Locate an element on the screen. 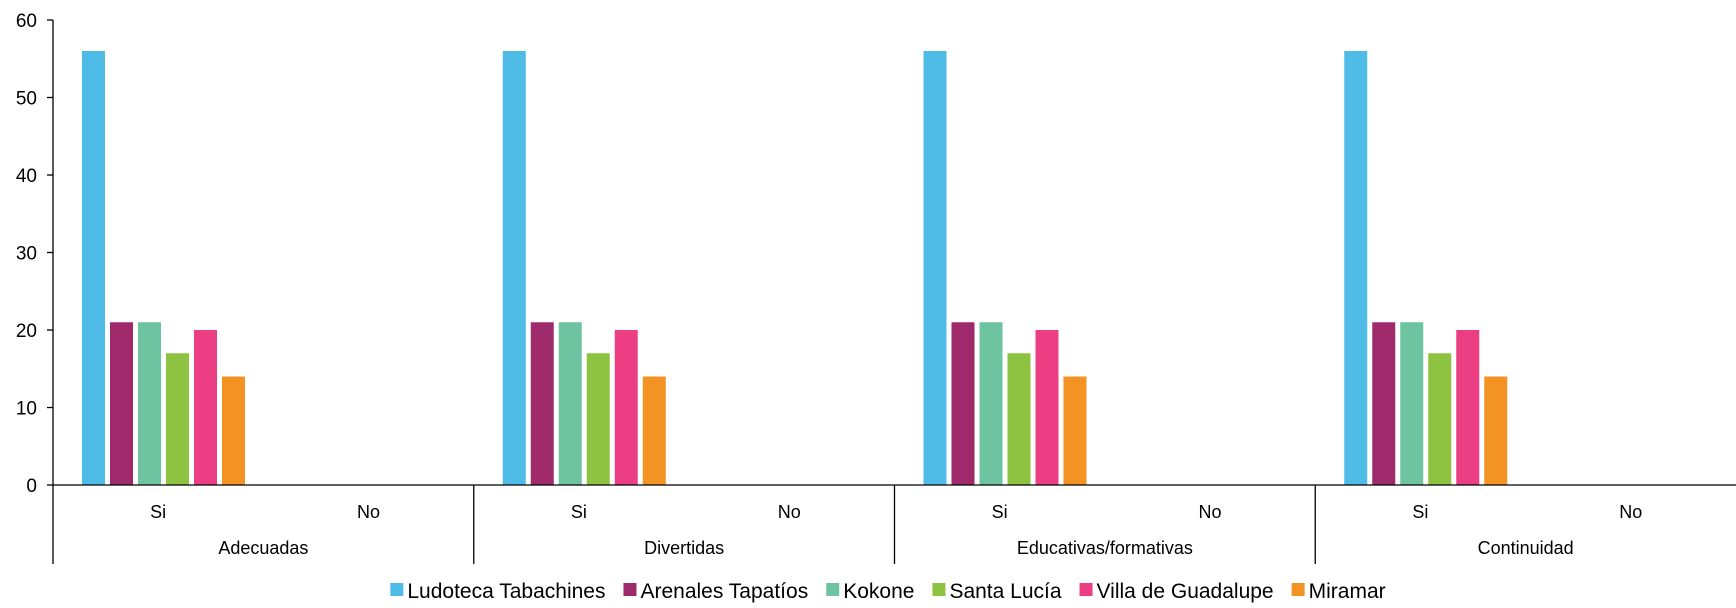 This screenshot has width=1736, height=608. y-tick-label: 20 is located at coordinates (26, 331).